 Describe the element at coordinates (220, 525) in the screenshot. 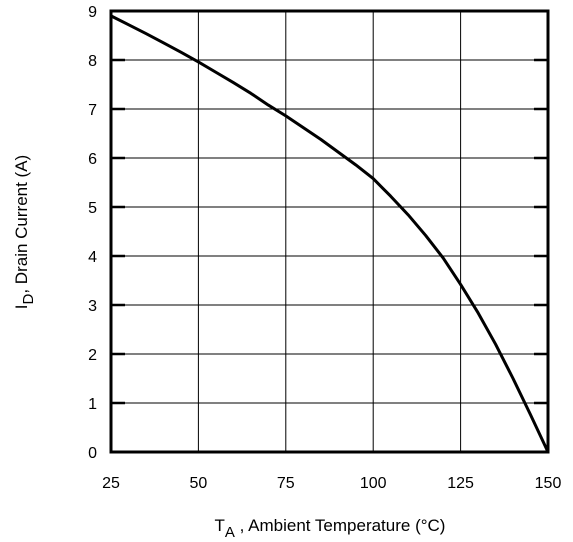

I see `x-axis-title-main: T` at that location.